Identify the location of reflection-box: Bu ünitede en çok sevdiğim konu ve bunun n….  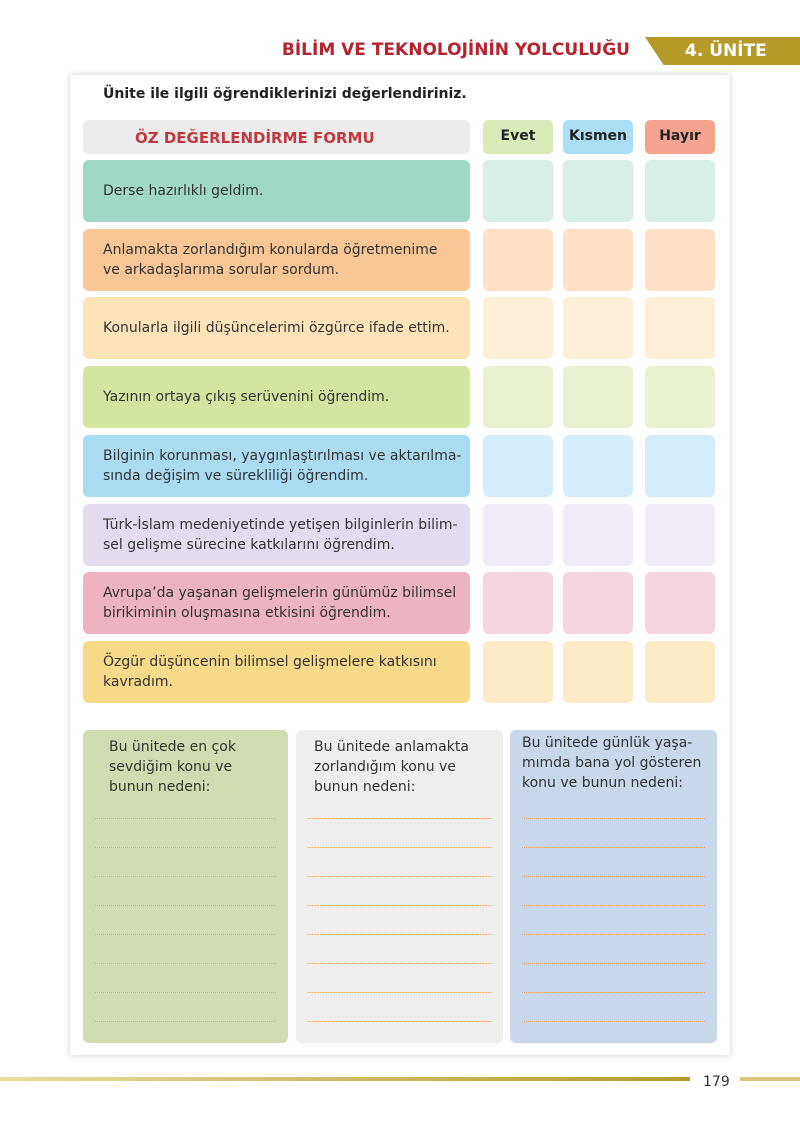
(185, 886).